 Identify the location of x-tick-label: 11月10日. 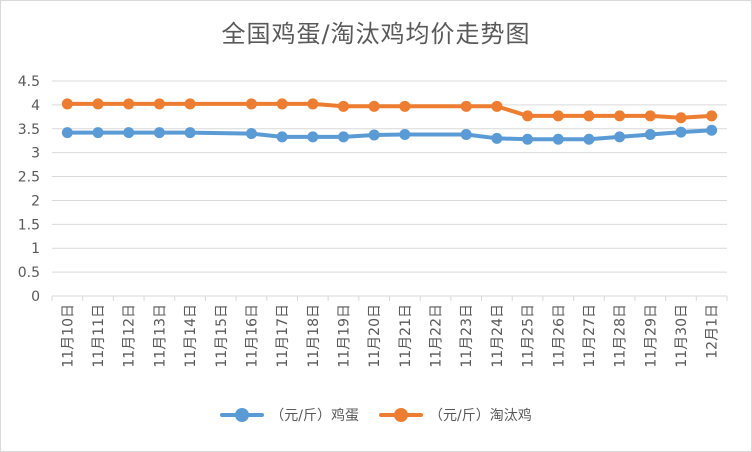
(68, 336).